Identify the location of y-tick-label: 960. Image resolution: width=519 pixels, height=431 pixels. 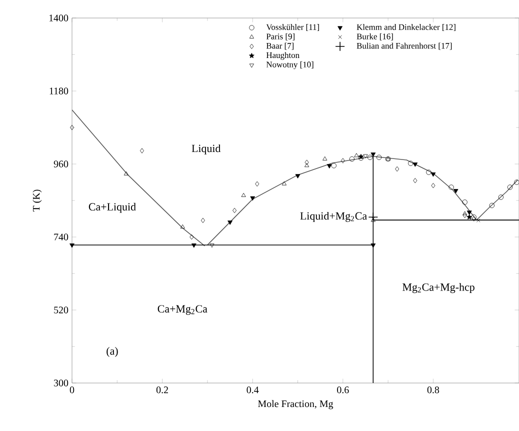
(61, 164).